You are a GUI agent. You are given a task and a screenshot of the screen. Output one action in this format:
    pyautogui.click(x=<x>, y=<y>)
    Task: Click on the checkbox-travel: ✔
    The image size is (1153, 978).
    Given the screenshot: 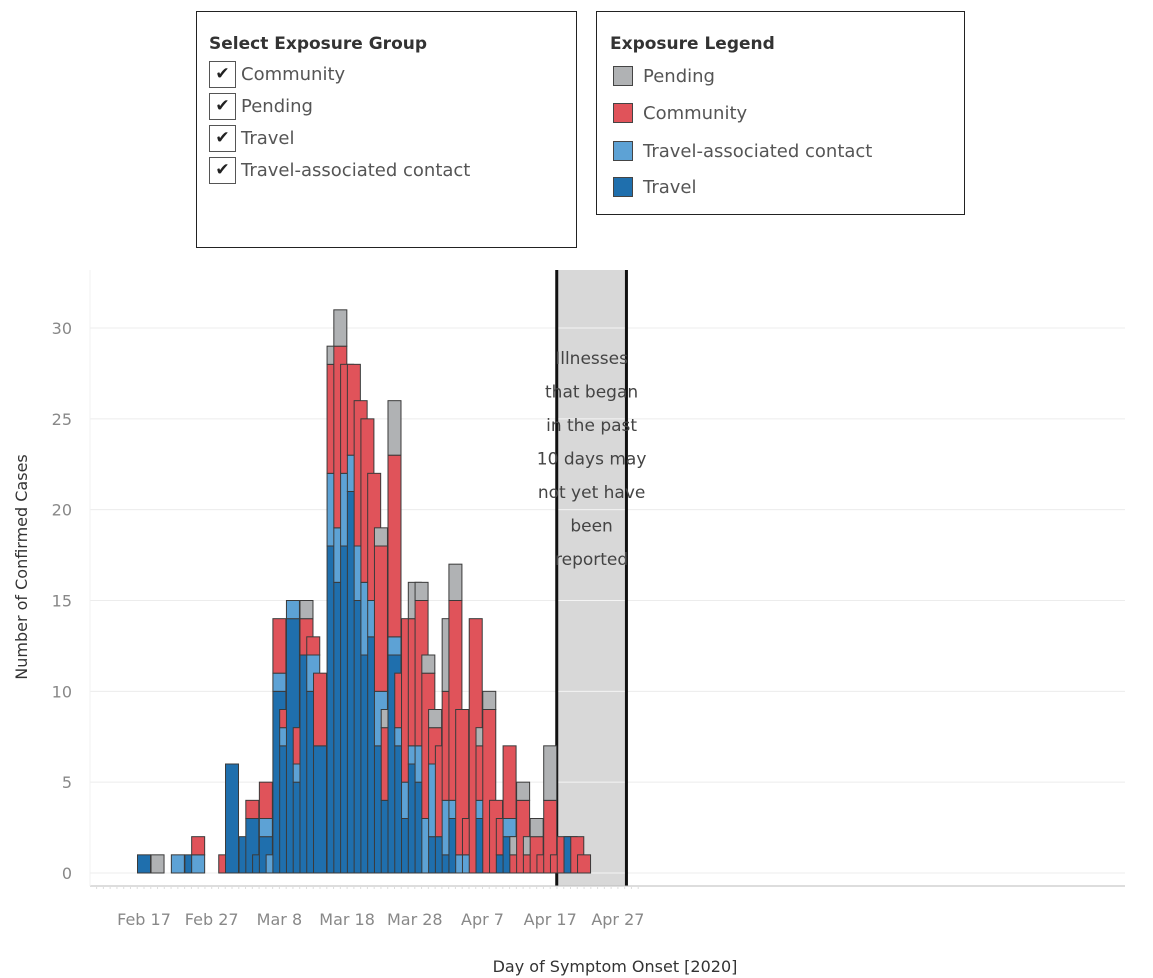 What is the action you would take?
    pyautogui.click(x=222, y=138)
    